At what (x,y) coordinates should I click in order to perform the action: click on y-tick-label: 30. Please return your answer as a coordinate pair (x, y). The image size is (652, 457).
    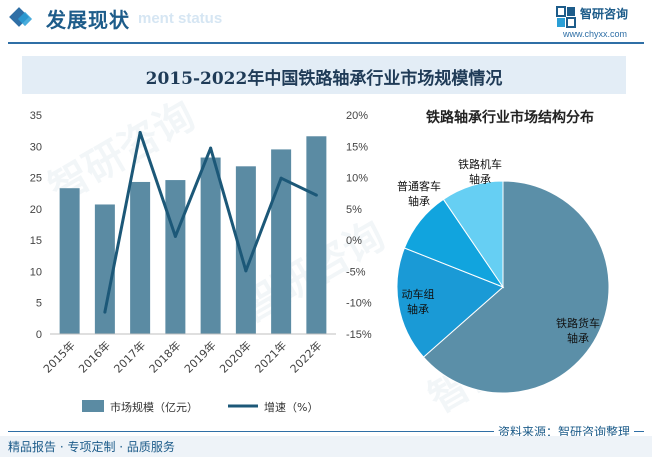
    Looking at the image, I should click on (36, 147).